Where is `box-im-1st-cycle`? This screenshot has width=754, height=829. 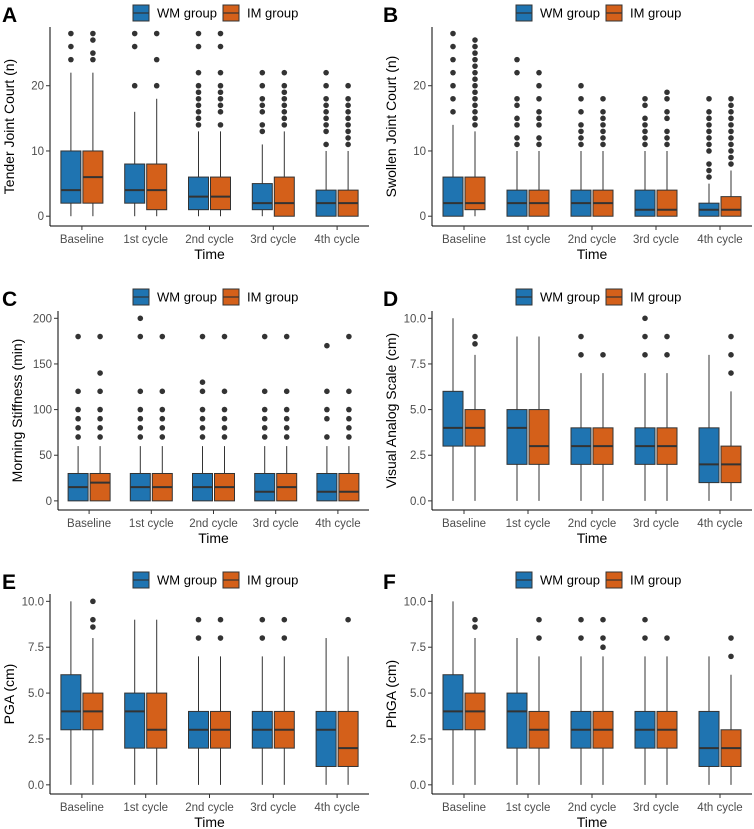 box-im-1st-cycle is located at coordinates (539, 700).